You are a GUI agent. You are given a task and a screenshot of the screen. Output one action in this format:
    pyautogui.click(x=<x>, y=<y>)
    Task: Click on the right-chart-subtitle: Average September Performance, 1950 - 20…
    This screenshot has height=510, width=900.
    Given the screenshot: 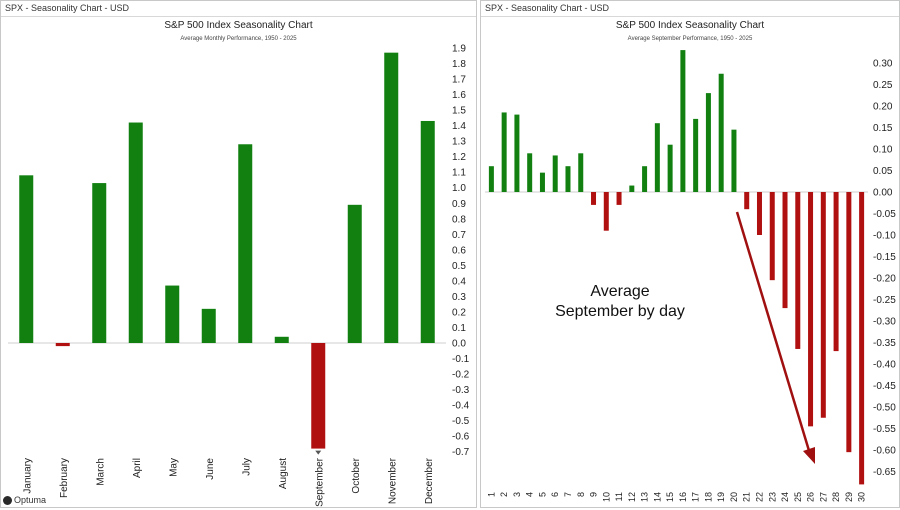 What is the action you would take?
    pyautogui.click(x=690, y=39)
    